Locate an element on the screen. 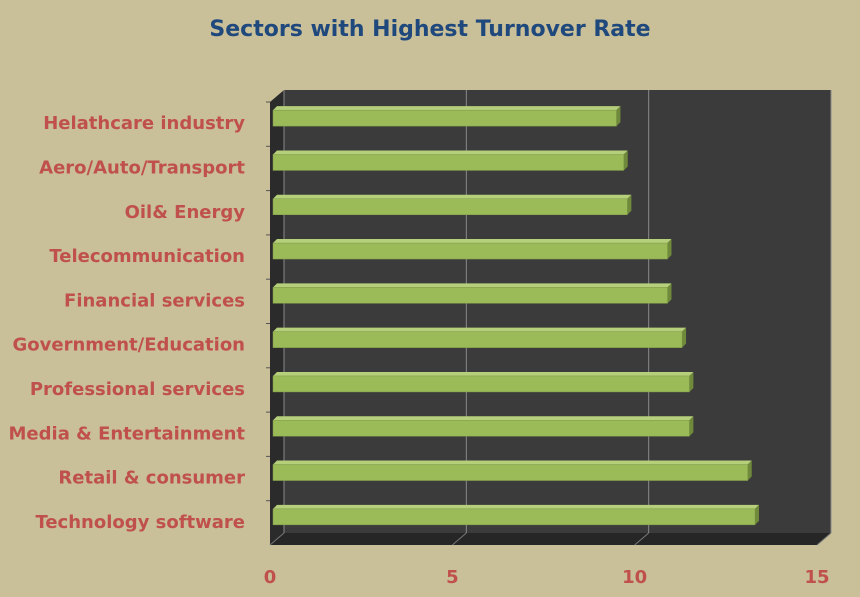 The width and height of the screenshot is (860, 597). x-tick-label: 15 is located at coordinates (816, 577).